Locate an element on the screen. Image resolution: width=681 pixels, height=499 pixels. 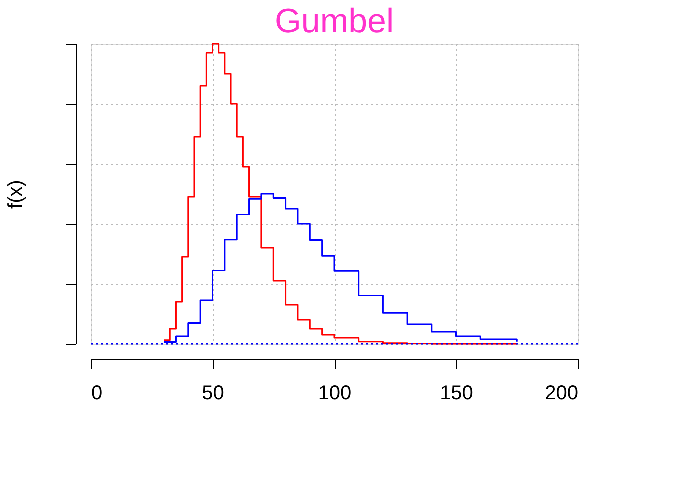
chart-title: Gumbel is located at coordinates (334, 21).